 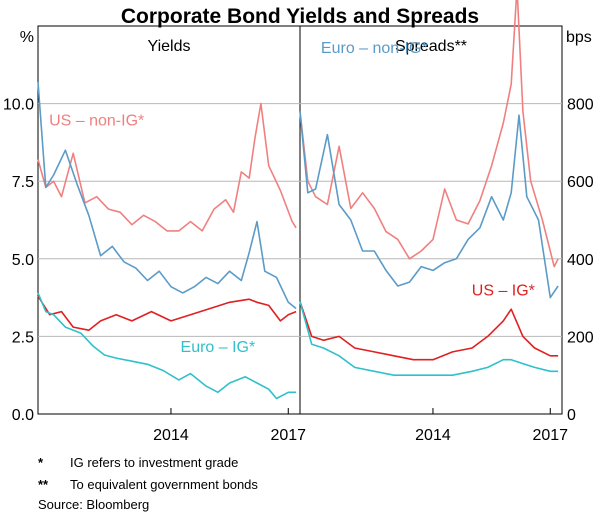 What do you see at coordinates (580, 337) in the screenshot?
I see `y-tick-label: 200` at bounding box center [580, 337].